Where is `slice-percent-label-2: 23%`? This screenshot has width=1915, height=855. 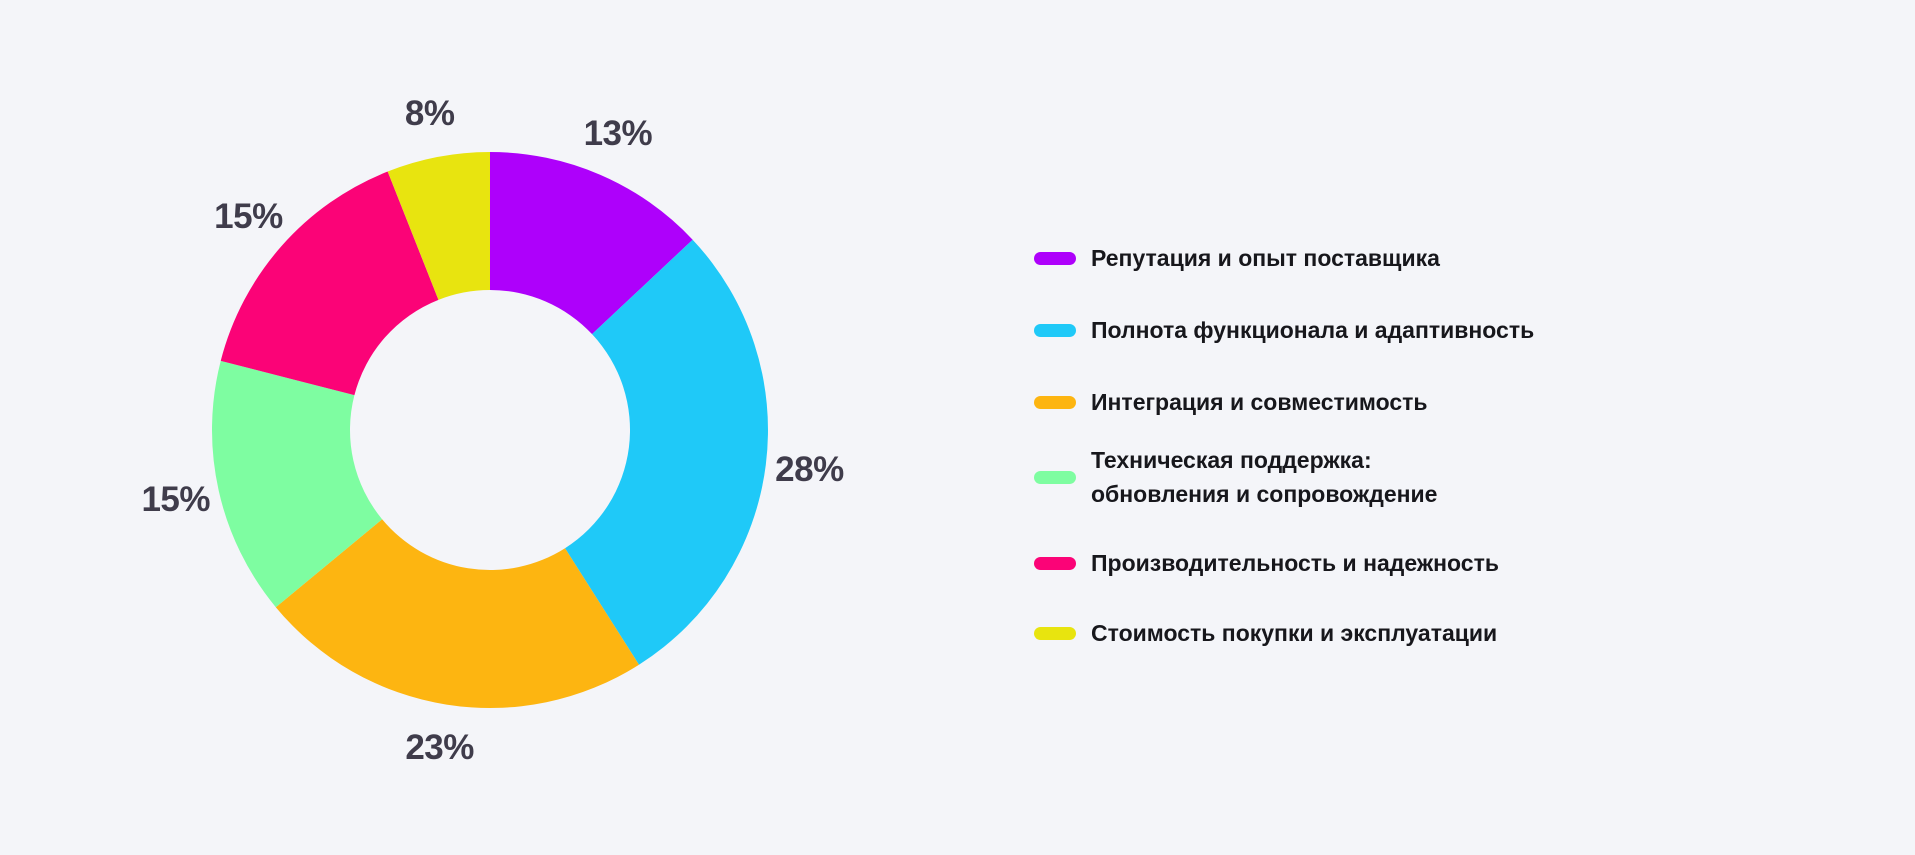
slice-percent-label-2: 23% is located at coordinates (439, 748).